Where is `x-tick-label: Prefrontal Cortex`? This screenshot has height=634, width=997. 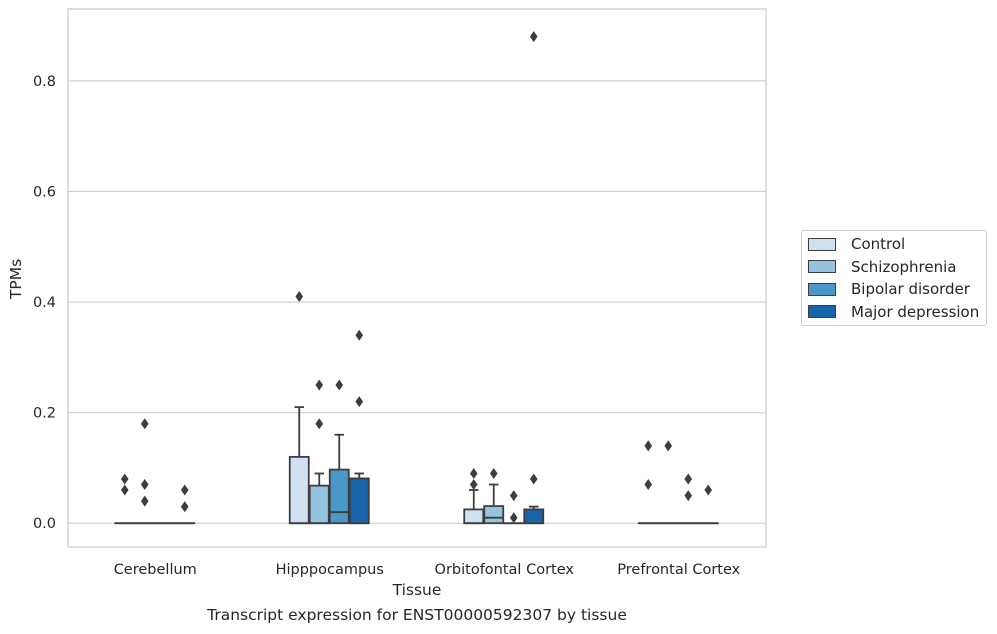 x-tick-label: Prefrontal Cortex is located at coordinates (678, 570).